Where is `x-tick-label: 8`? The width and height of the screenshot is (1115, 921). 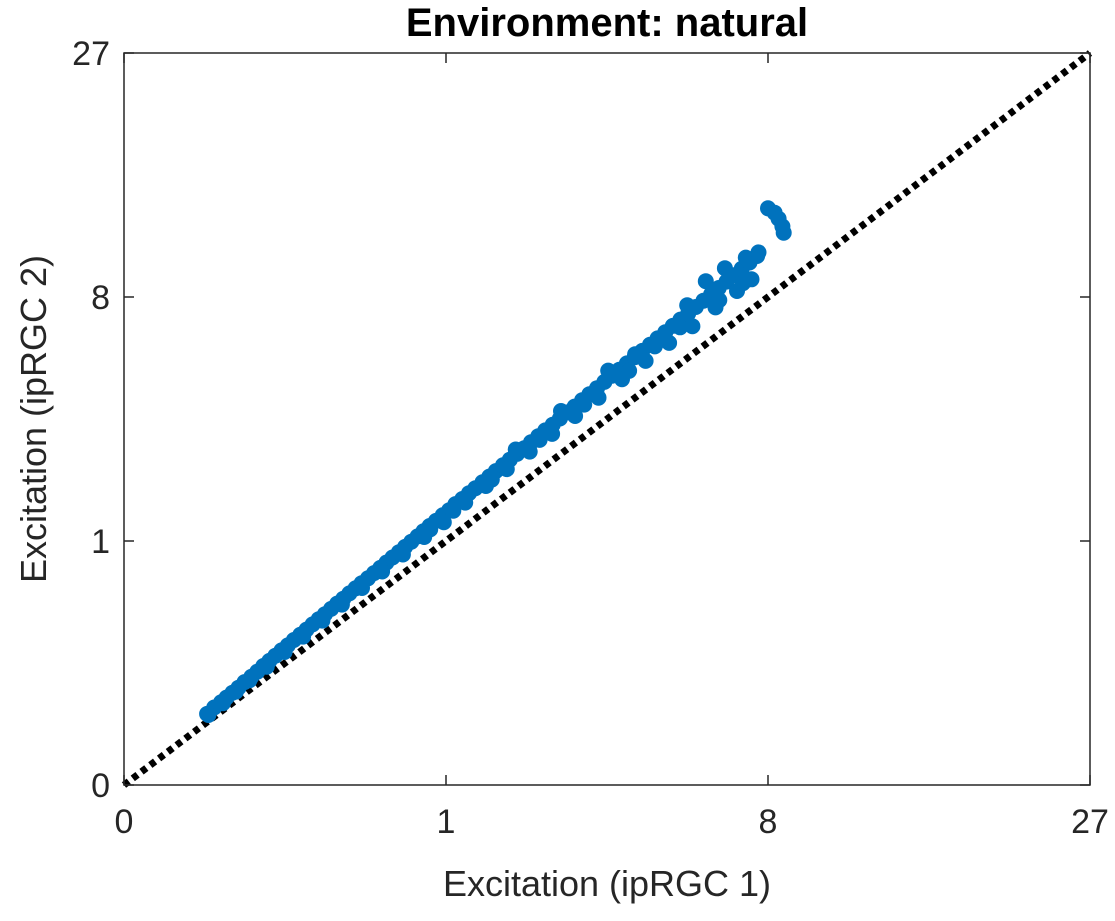 x-tick-label: 8 is located at coordinates (768, 822).